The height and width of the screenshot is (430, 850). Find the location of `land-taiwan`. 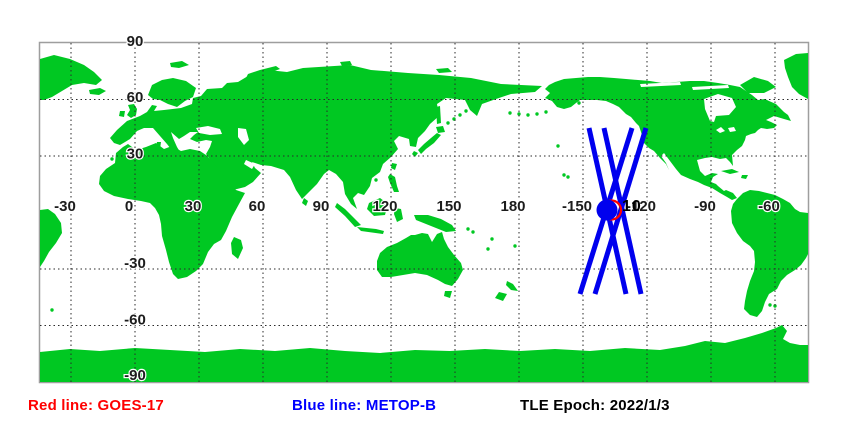

land-taiwan is located at coordinates (394, 166).